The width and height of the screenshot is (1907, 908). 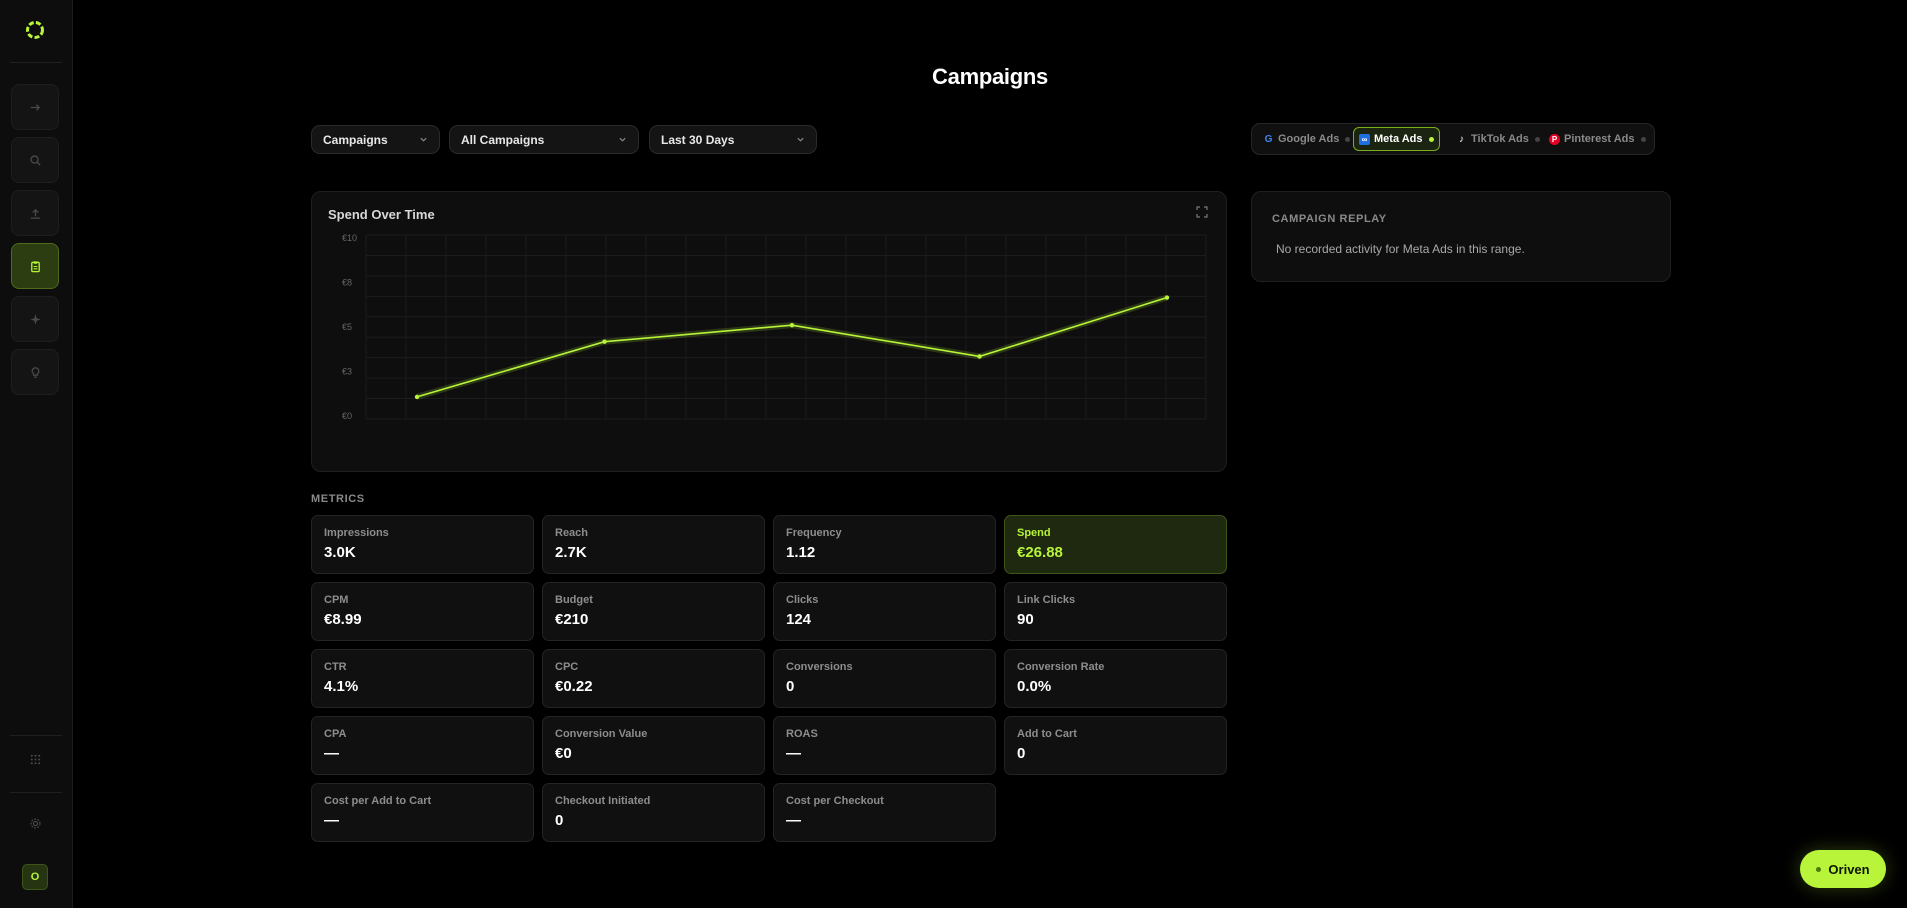 What do you see at coordinates (1202, 212) in the screenshot?
I see `expand-icon` at bounding box center [1202, 212].